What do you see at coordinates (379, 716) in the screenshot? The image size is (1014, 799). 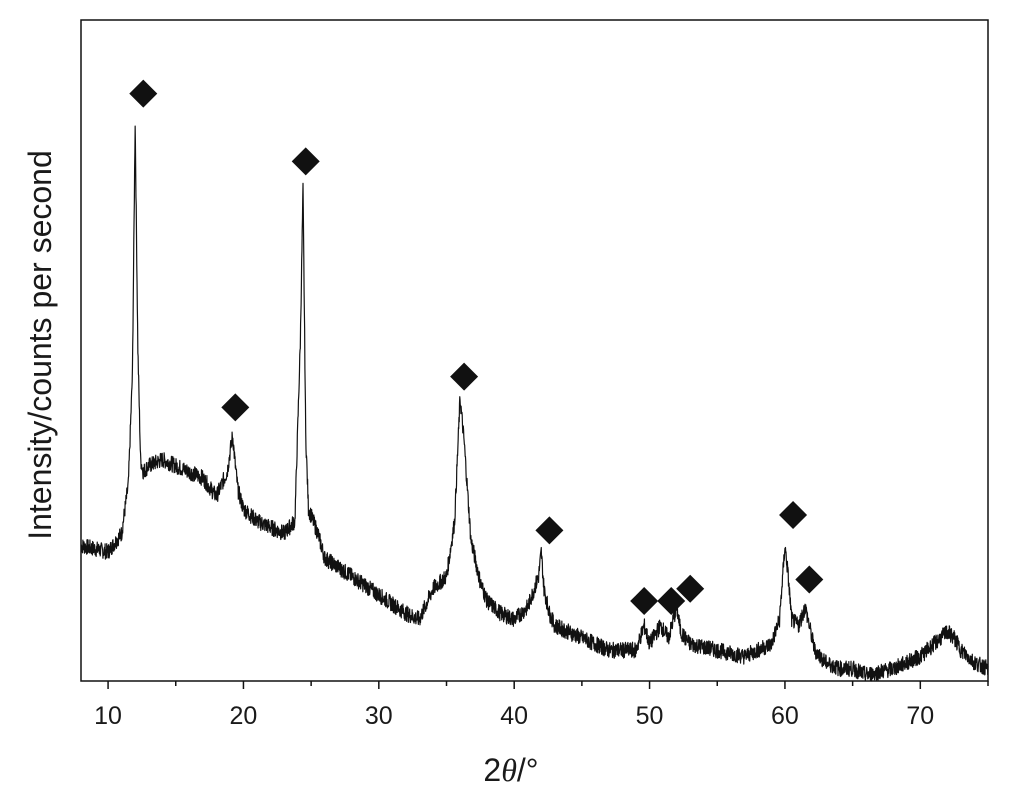 I see `x-tick-label: 30` at bounding box center [379, 716].